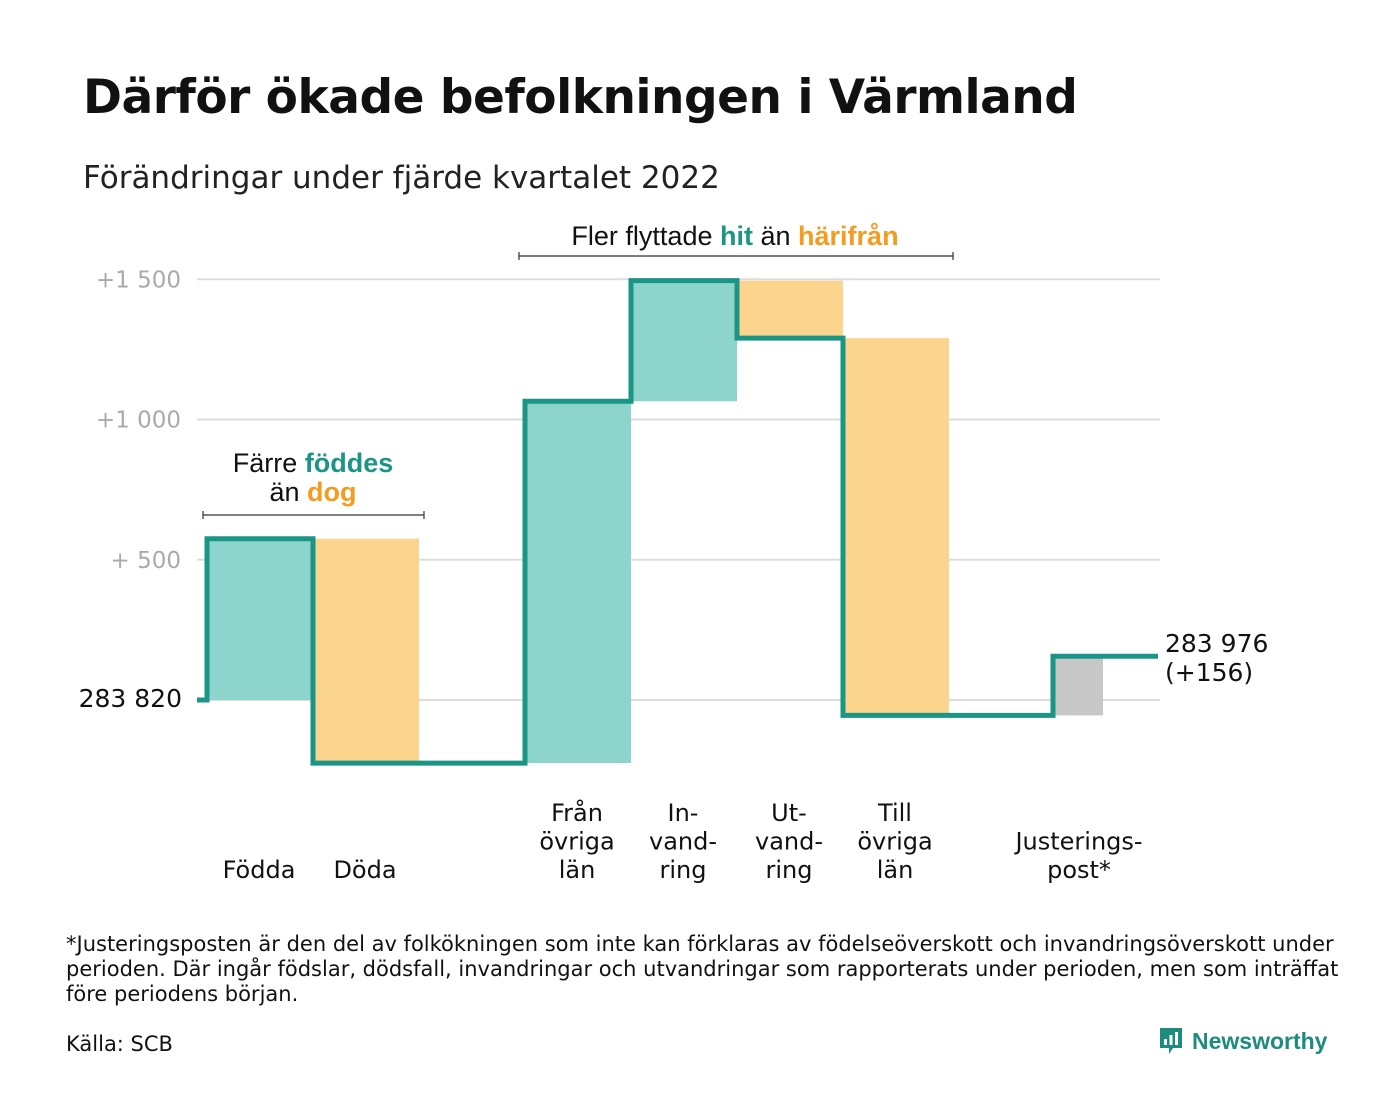 Image resolution: width=1400 pixels, height=1120 pixels. I want to click on newsworthy-logo-text: Newsworthy, so click(1260, 1040).